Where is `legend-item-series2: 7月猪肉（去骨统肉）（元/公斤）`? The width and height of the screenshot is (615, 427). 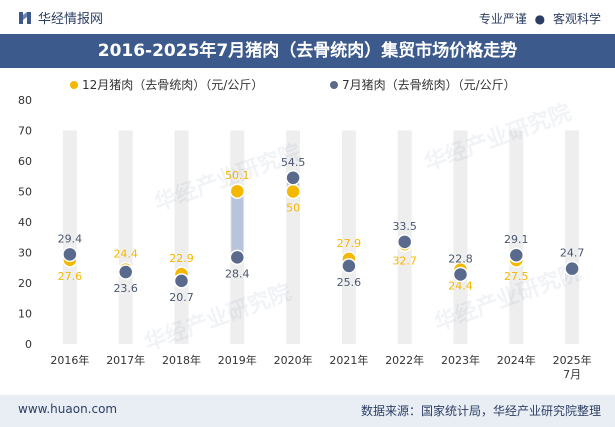
legend-item-series2: 7月猪肉（去骨统肉）（元/公斤） is located at coordinates (423, 84).